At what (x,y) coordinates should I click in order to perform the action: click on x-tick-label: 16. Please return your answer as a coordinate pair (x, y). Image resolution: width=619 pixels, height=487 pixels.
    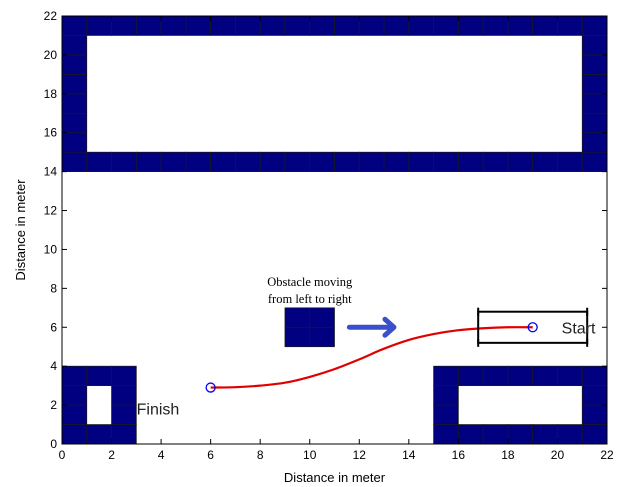
    Looking at the image, I should click on (459, 455).